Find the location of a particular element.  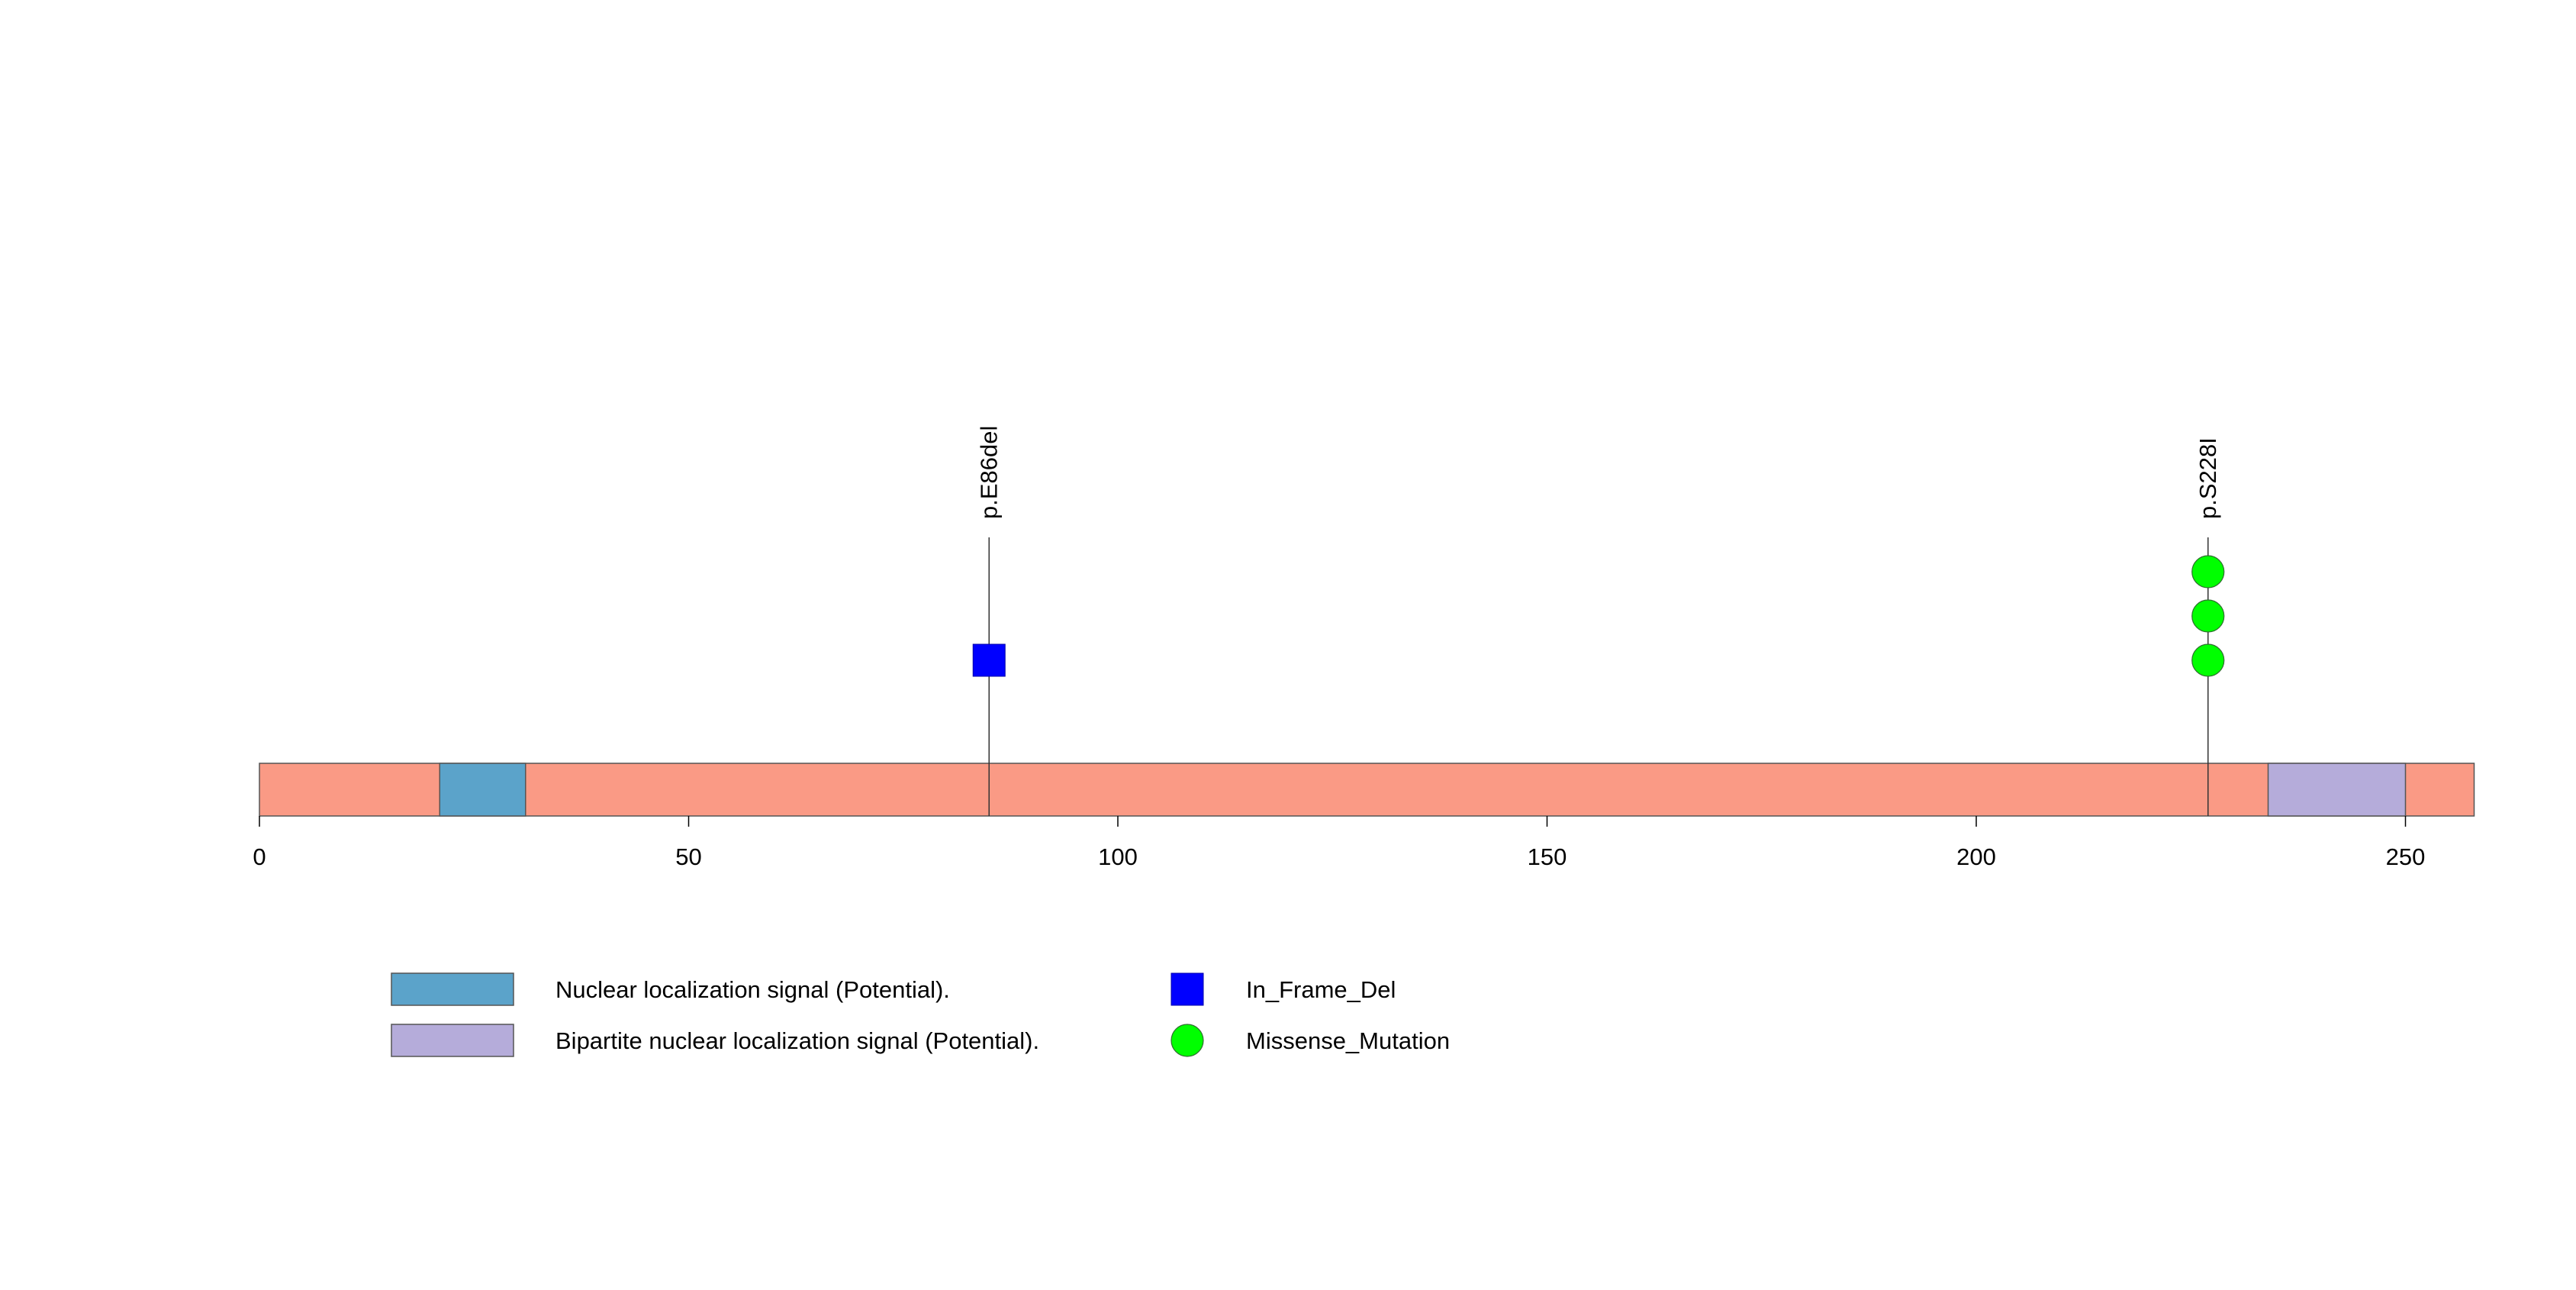

x-axis: 0 50 100 150 200 250 is located at coordinates (1339, 843).